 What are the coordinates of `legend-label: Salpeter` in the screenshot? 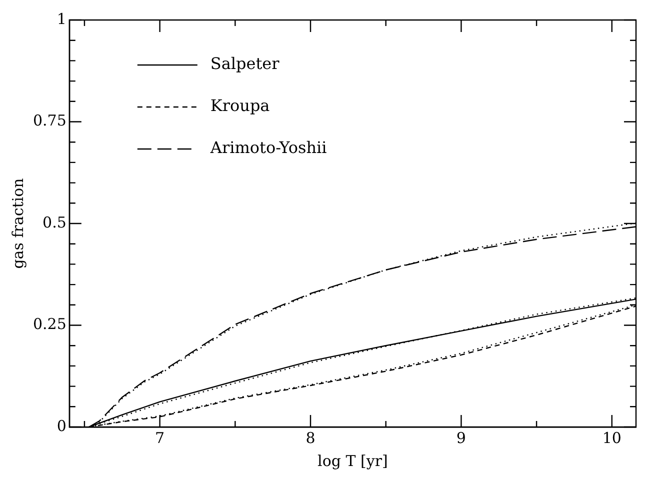 It's located at (245, 64).